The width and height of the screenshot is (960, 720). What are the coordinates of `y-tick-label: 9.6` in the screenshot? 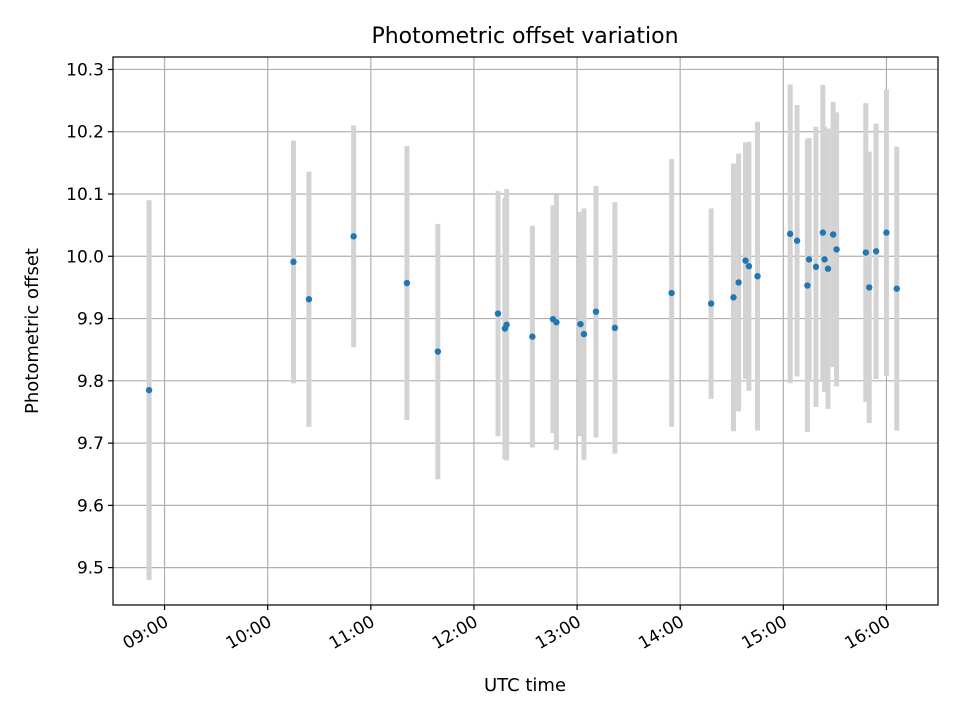 It's located at (90, 506).